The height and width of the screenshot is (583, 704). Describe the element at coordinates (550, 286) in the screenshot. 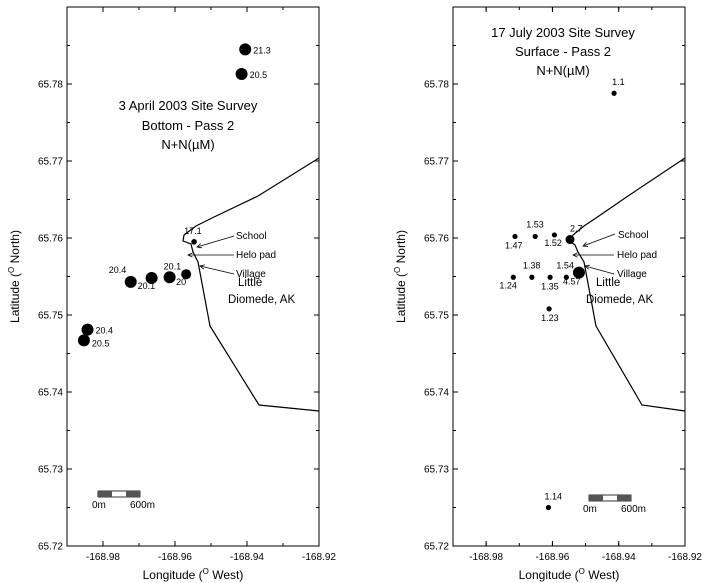

I see `data-point-label: 1.35` at that location.